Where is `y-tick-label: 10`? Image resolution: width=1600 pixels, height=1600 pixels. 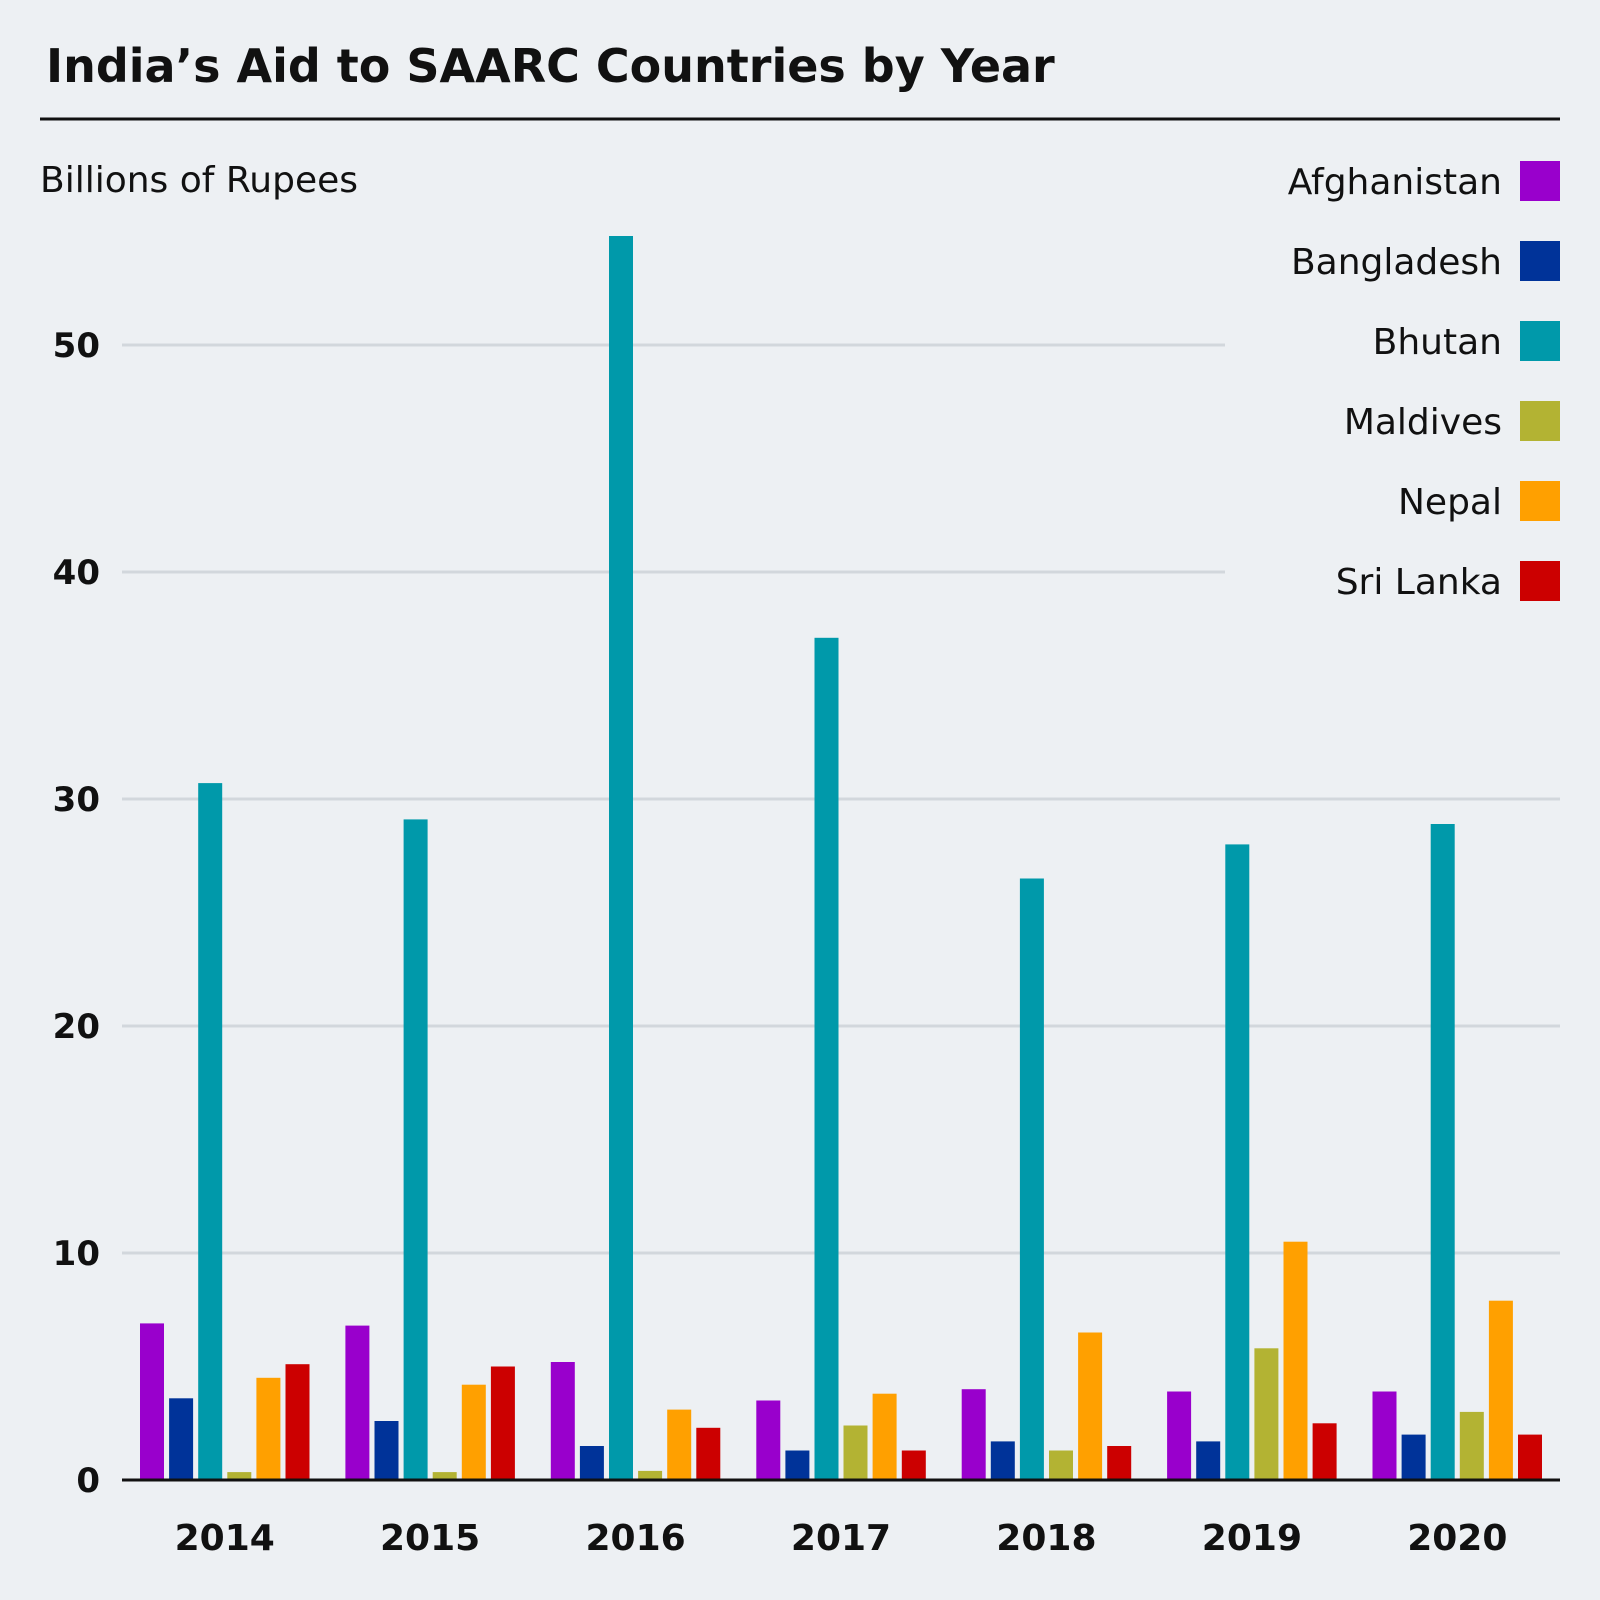 y-tick-label: 10 is located at coordinates (76, 1254).